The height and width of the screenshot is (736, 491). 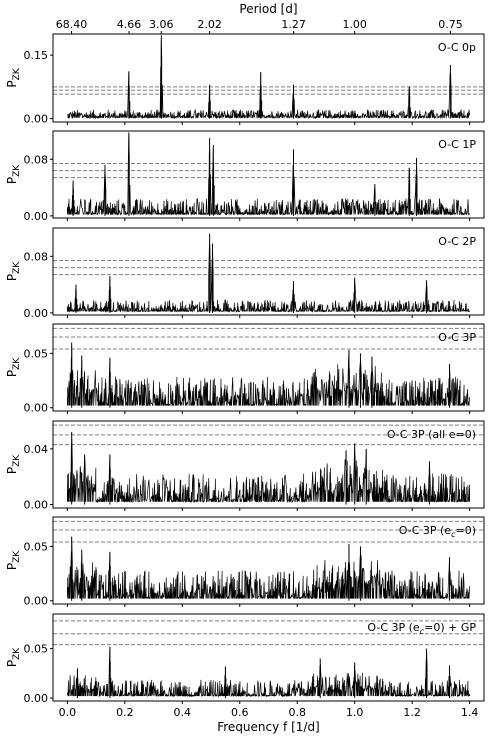 What do you see at coordinates (457, 47) in the screenshot?
I see `panel-title: O-C 0p` at bounding box center [457, 47].